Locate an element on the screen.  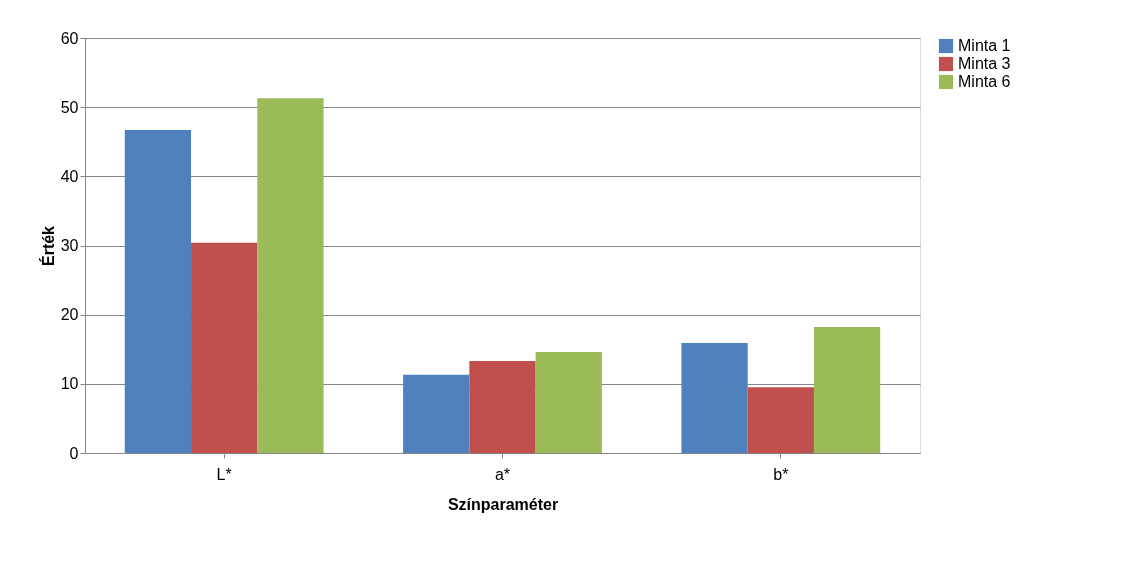
x-axis-title: Színparaméter is located at coordinates (503, 504).